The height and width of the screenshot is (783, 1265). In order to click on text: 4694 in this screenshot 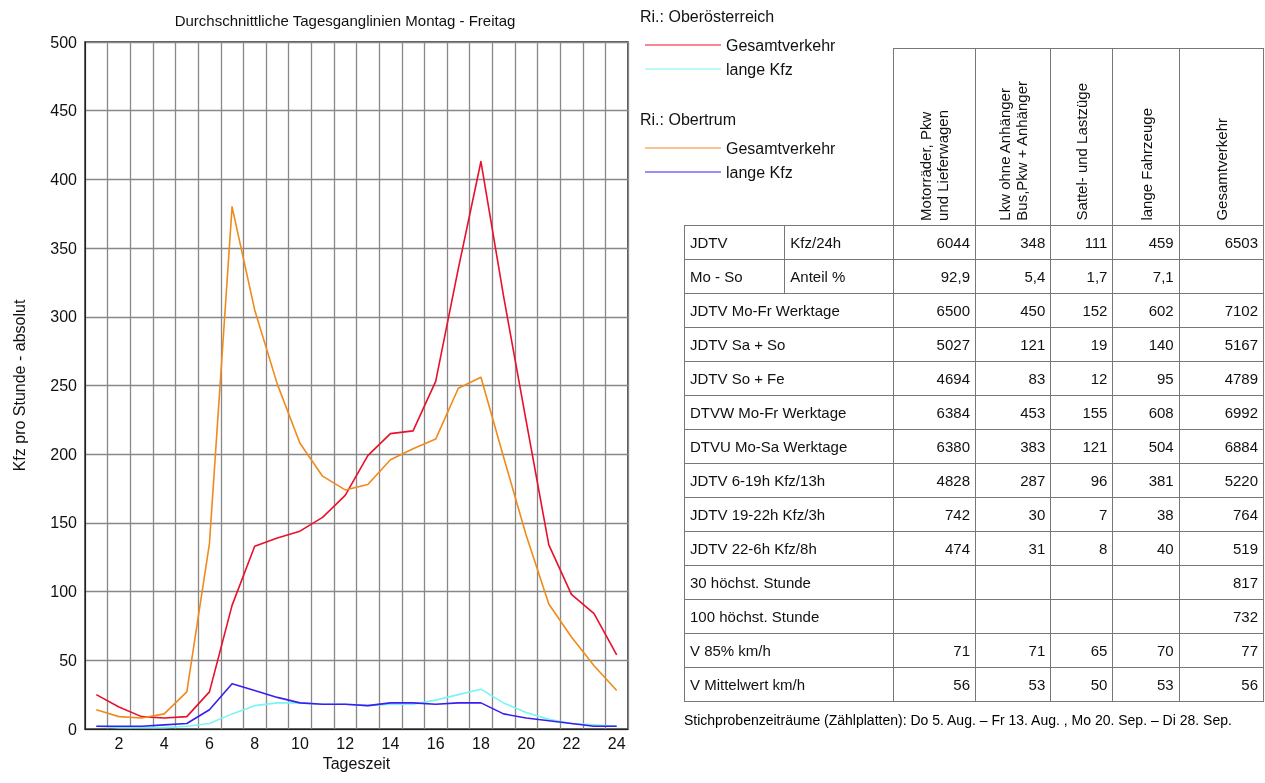, I will do `click(953, 378)`.